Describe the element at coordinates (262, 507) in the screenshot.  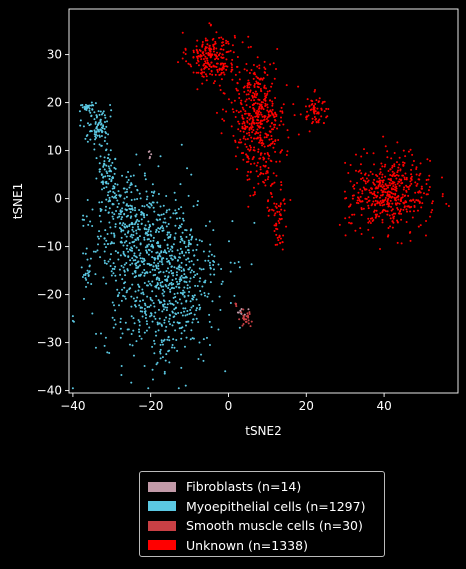
I see `legend-item-myoepithelial: Myoepithelial cells (n=1297)` at that location.